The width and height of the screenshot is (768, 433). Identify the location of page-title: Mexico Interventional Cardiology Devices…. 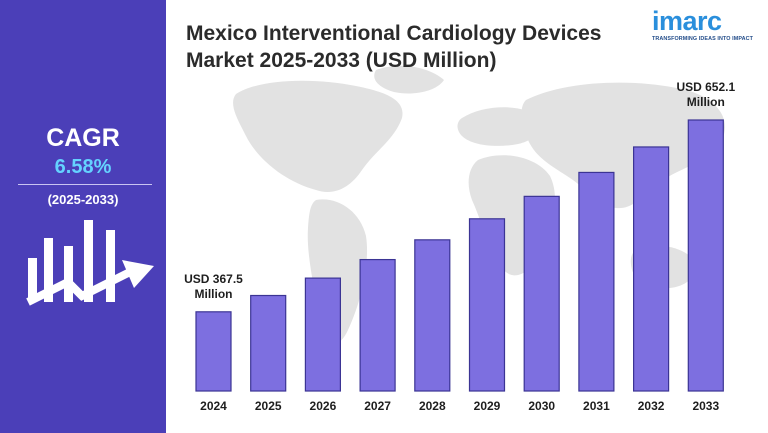
(394, 47).